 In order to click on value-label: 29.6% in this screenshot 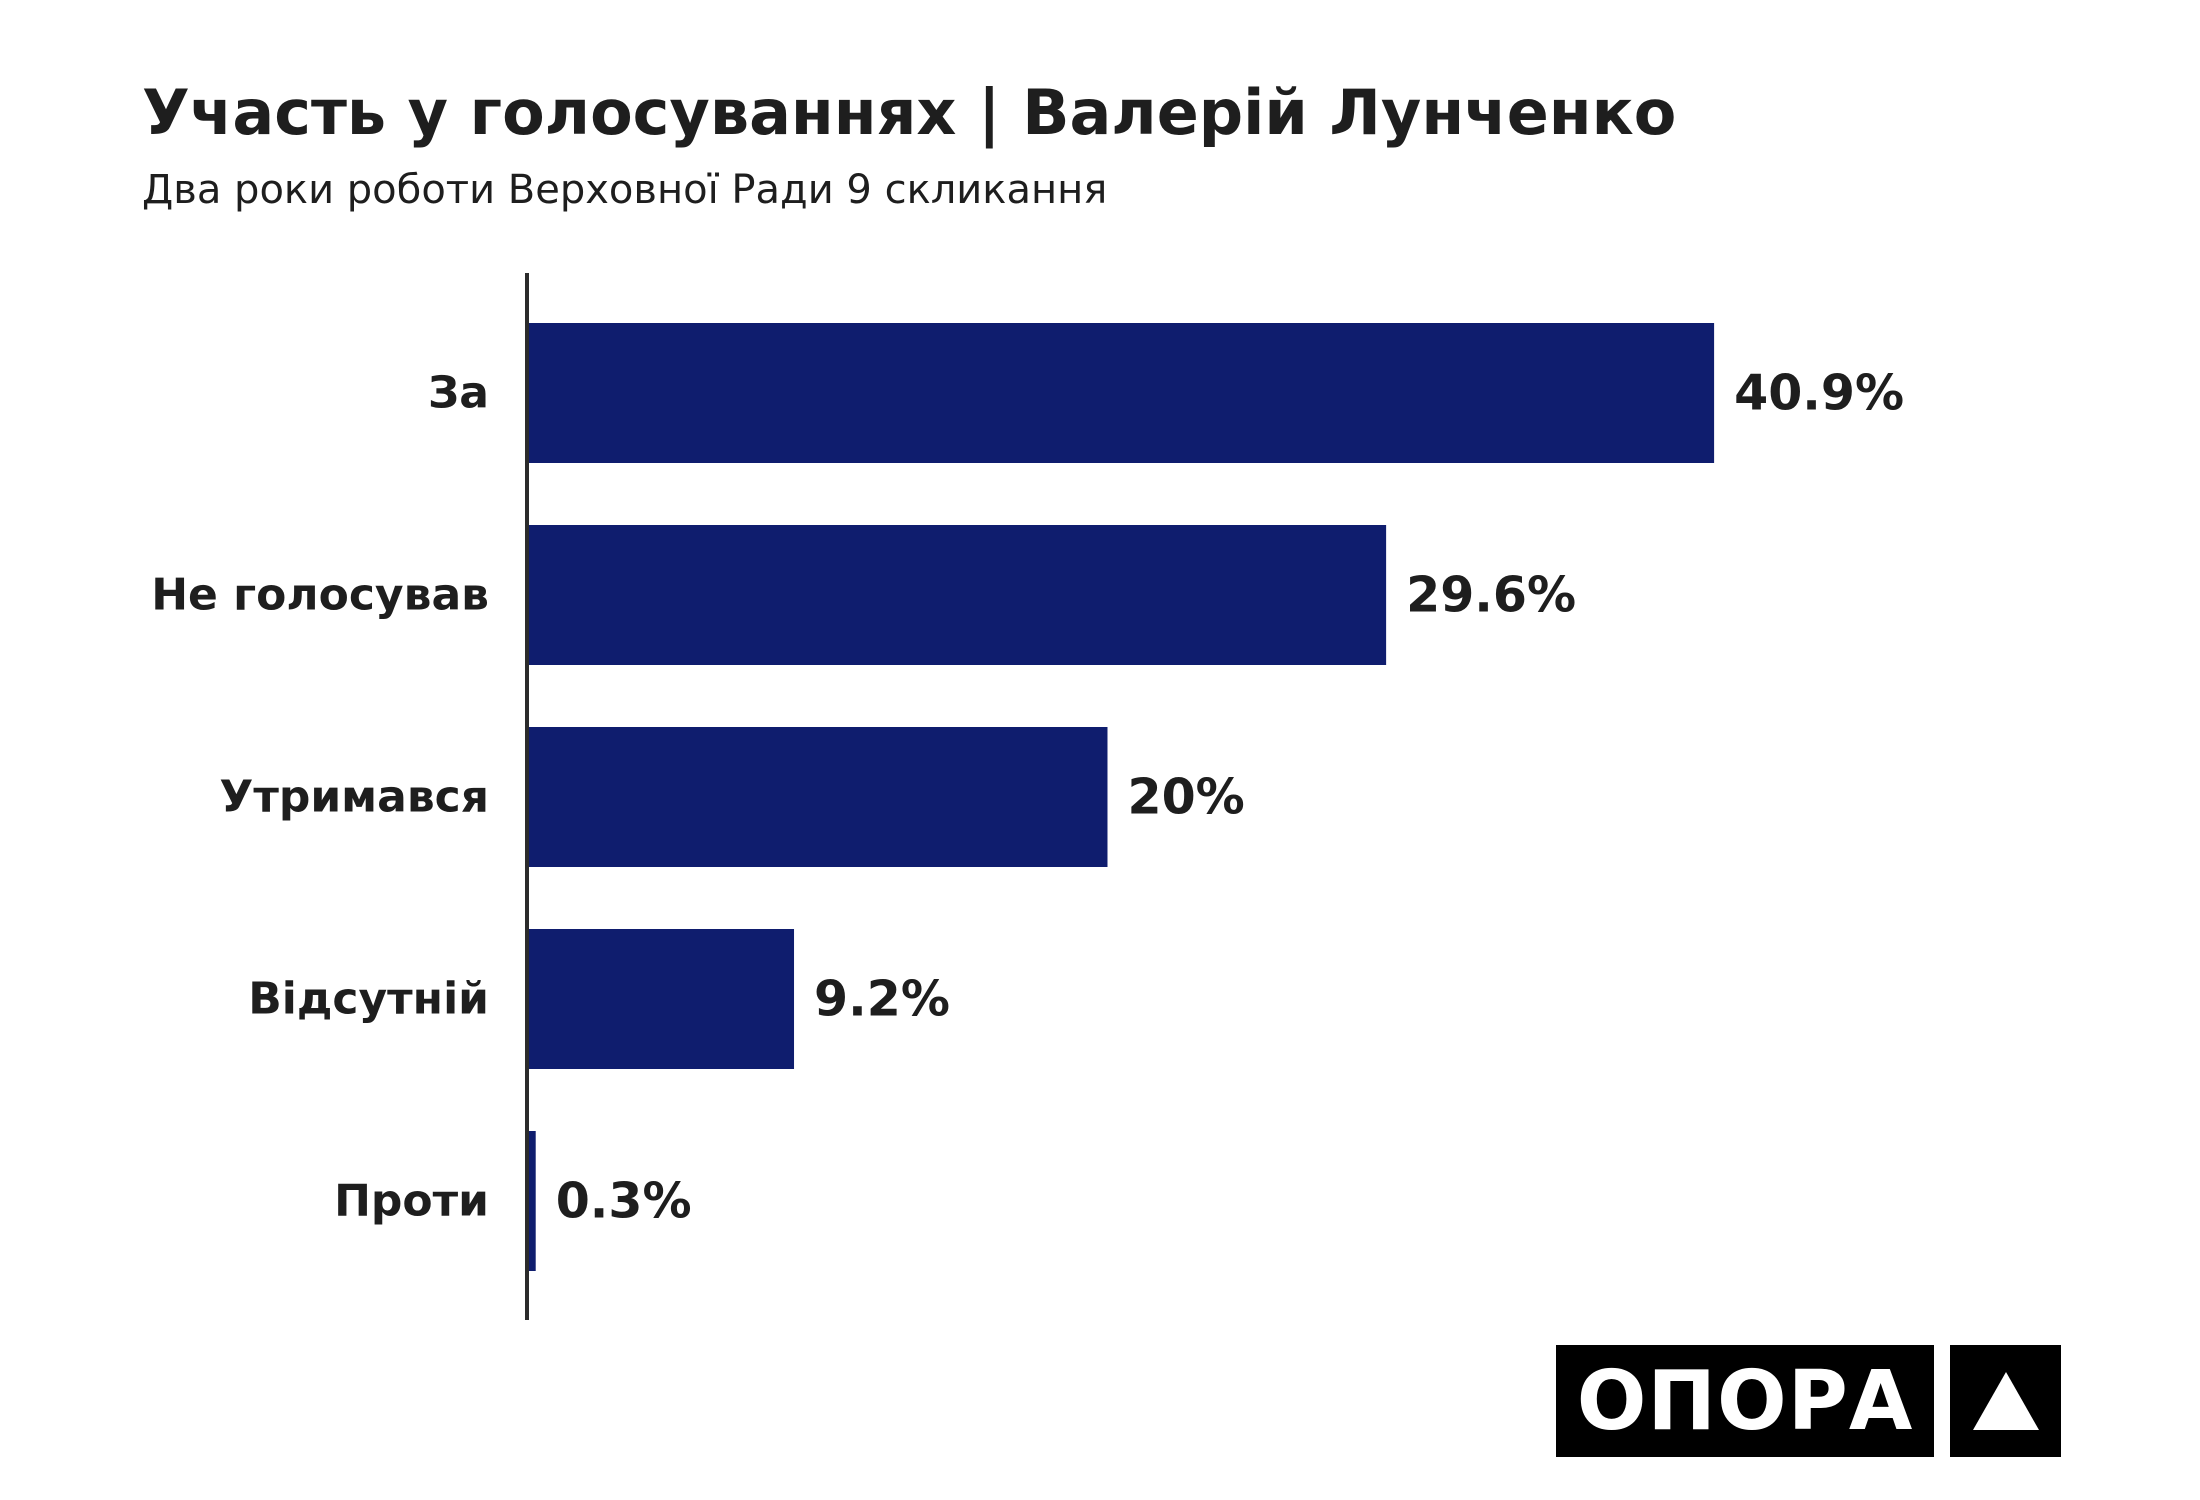, I will do `click(1491, 595)`.